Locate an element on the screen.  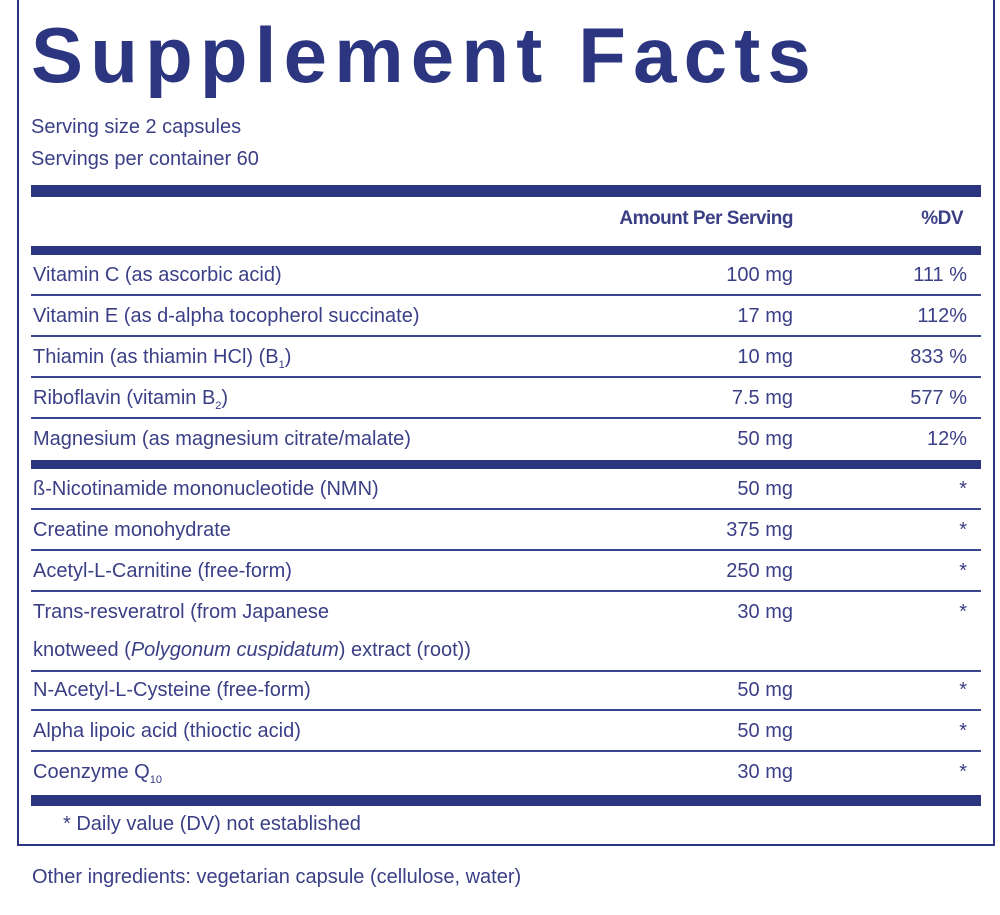
text: Alpha lipoic acid (thioctic acid) is located at coordinates (167, 731).